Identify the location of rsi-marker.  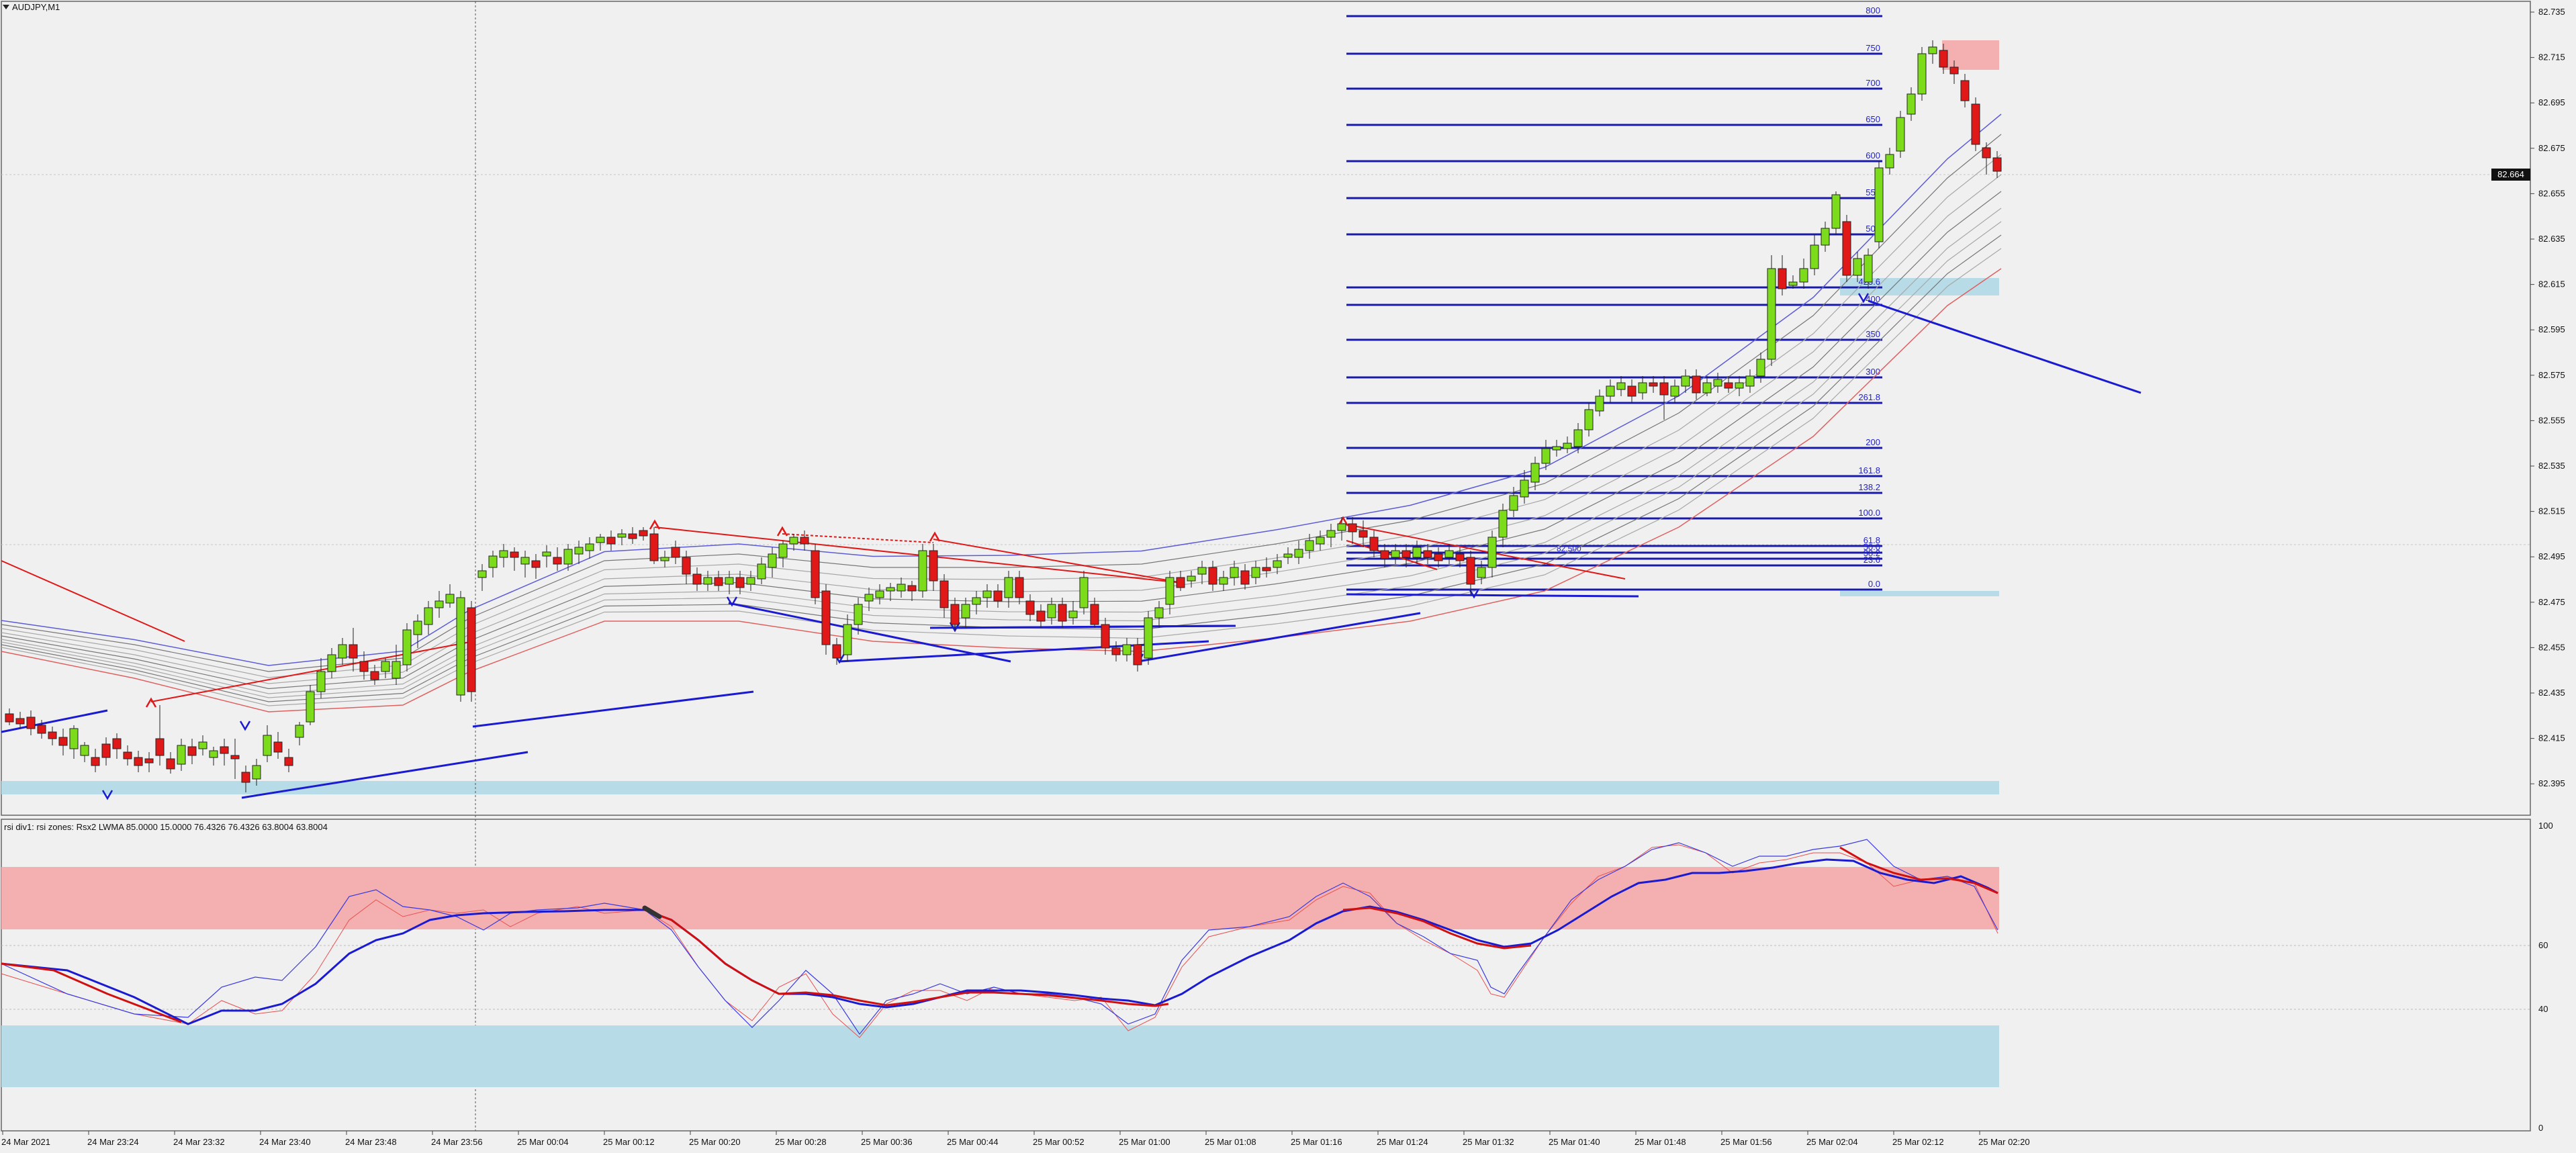
(652, 912).